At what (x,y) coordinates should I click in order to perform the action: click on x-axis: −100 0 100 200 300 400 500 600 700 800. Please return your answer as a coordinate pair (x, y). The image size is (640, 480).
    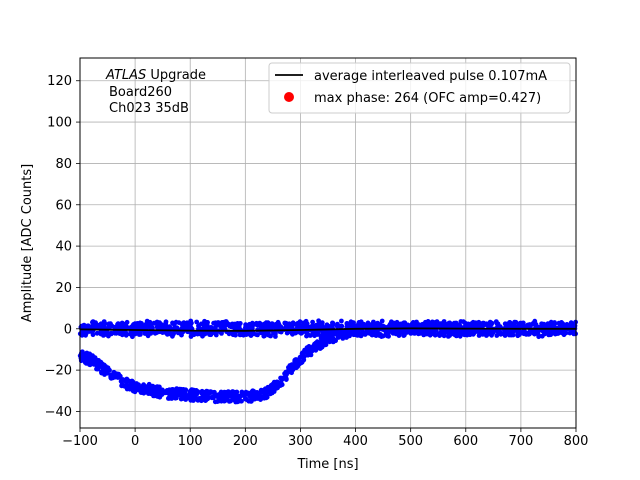
    Looking at the image, I should click on (325, 438).